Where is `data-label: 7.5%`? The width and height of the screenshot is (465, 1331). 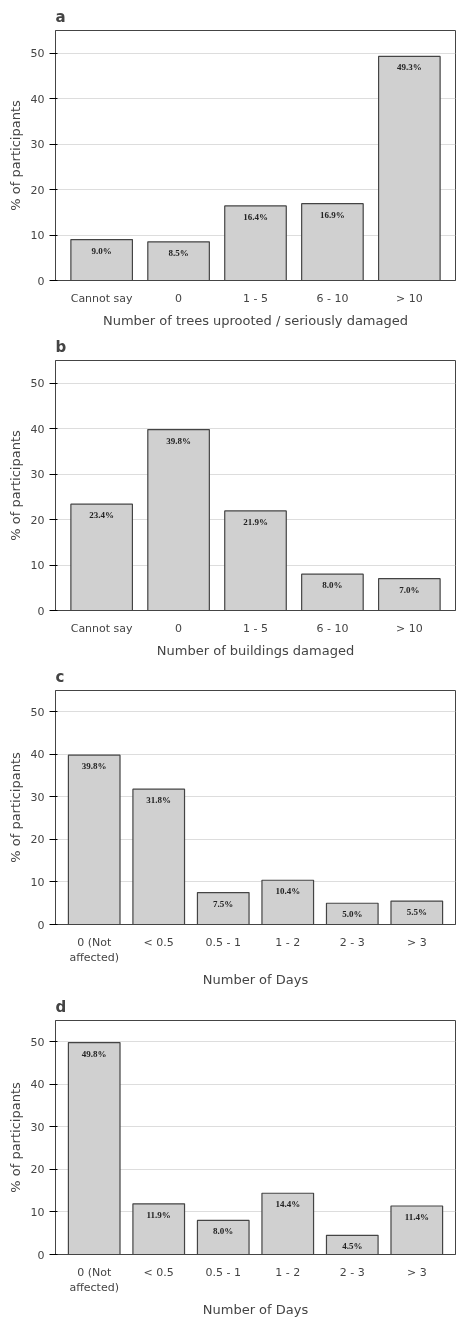 data-label: 7.5% is located at coordinates (223, 903).